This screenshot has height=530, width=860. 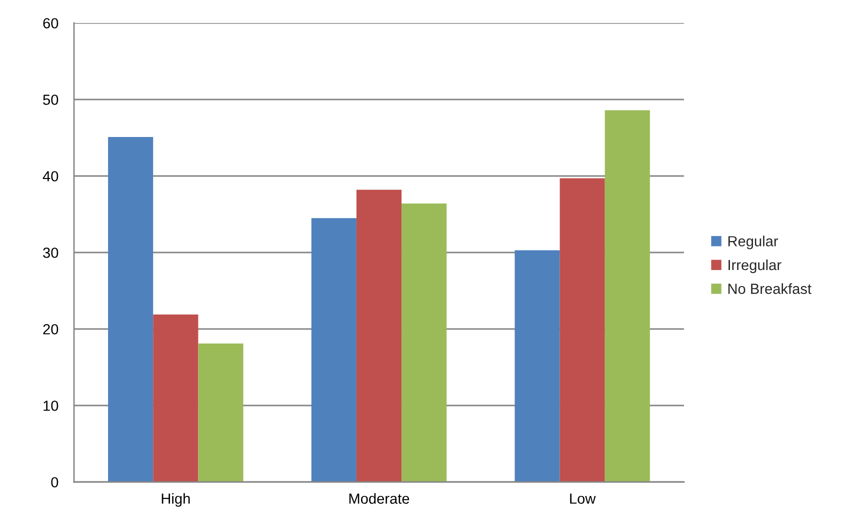 I want to click on x-tick-label: Low, so click(x=583, y=499).